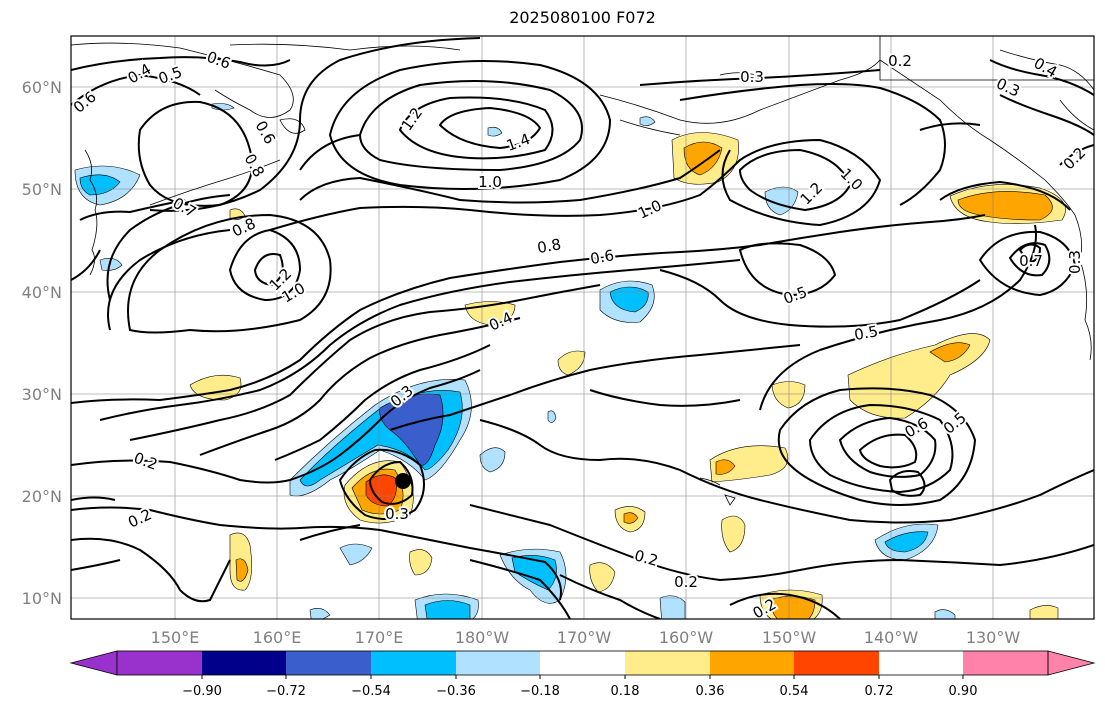  Describe the element at coordinates (866, 333) in the screenshot. I see `contour-label: 0.5` at that location.